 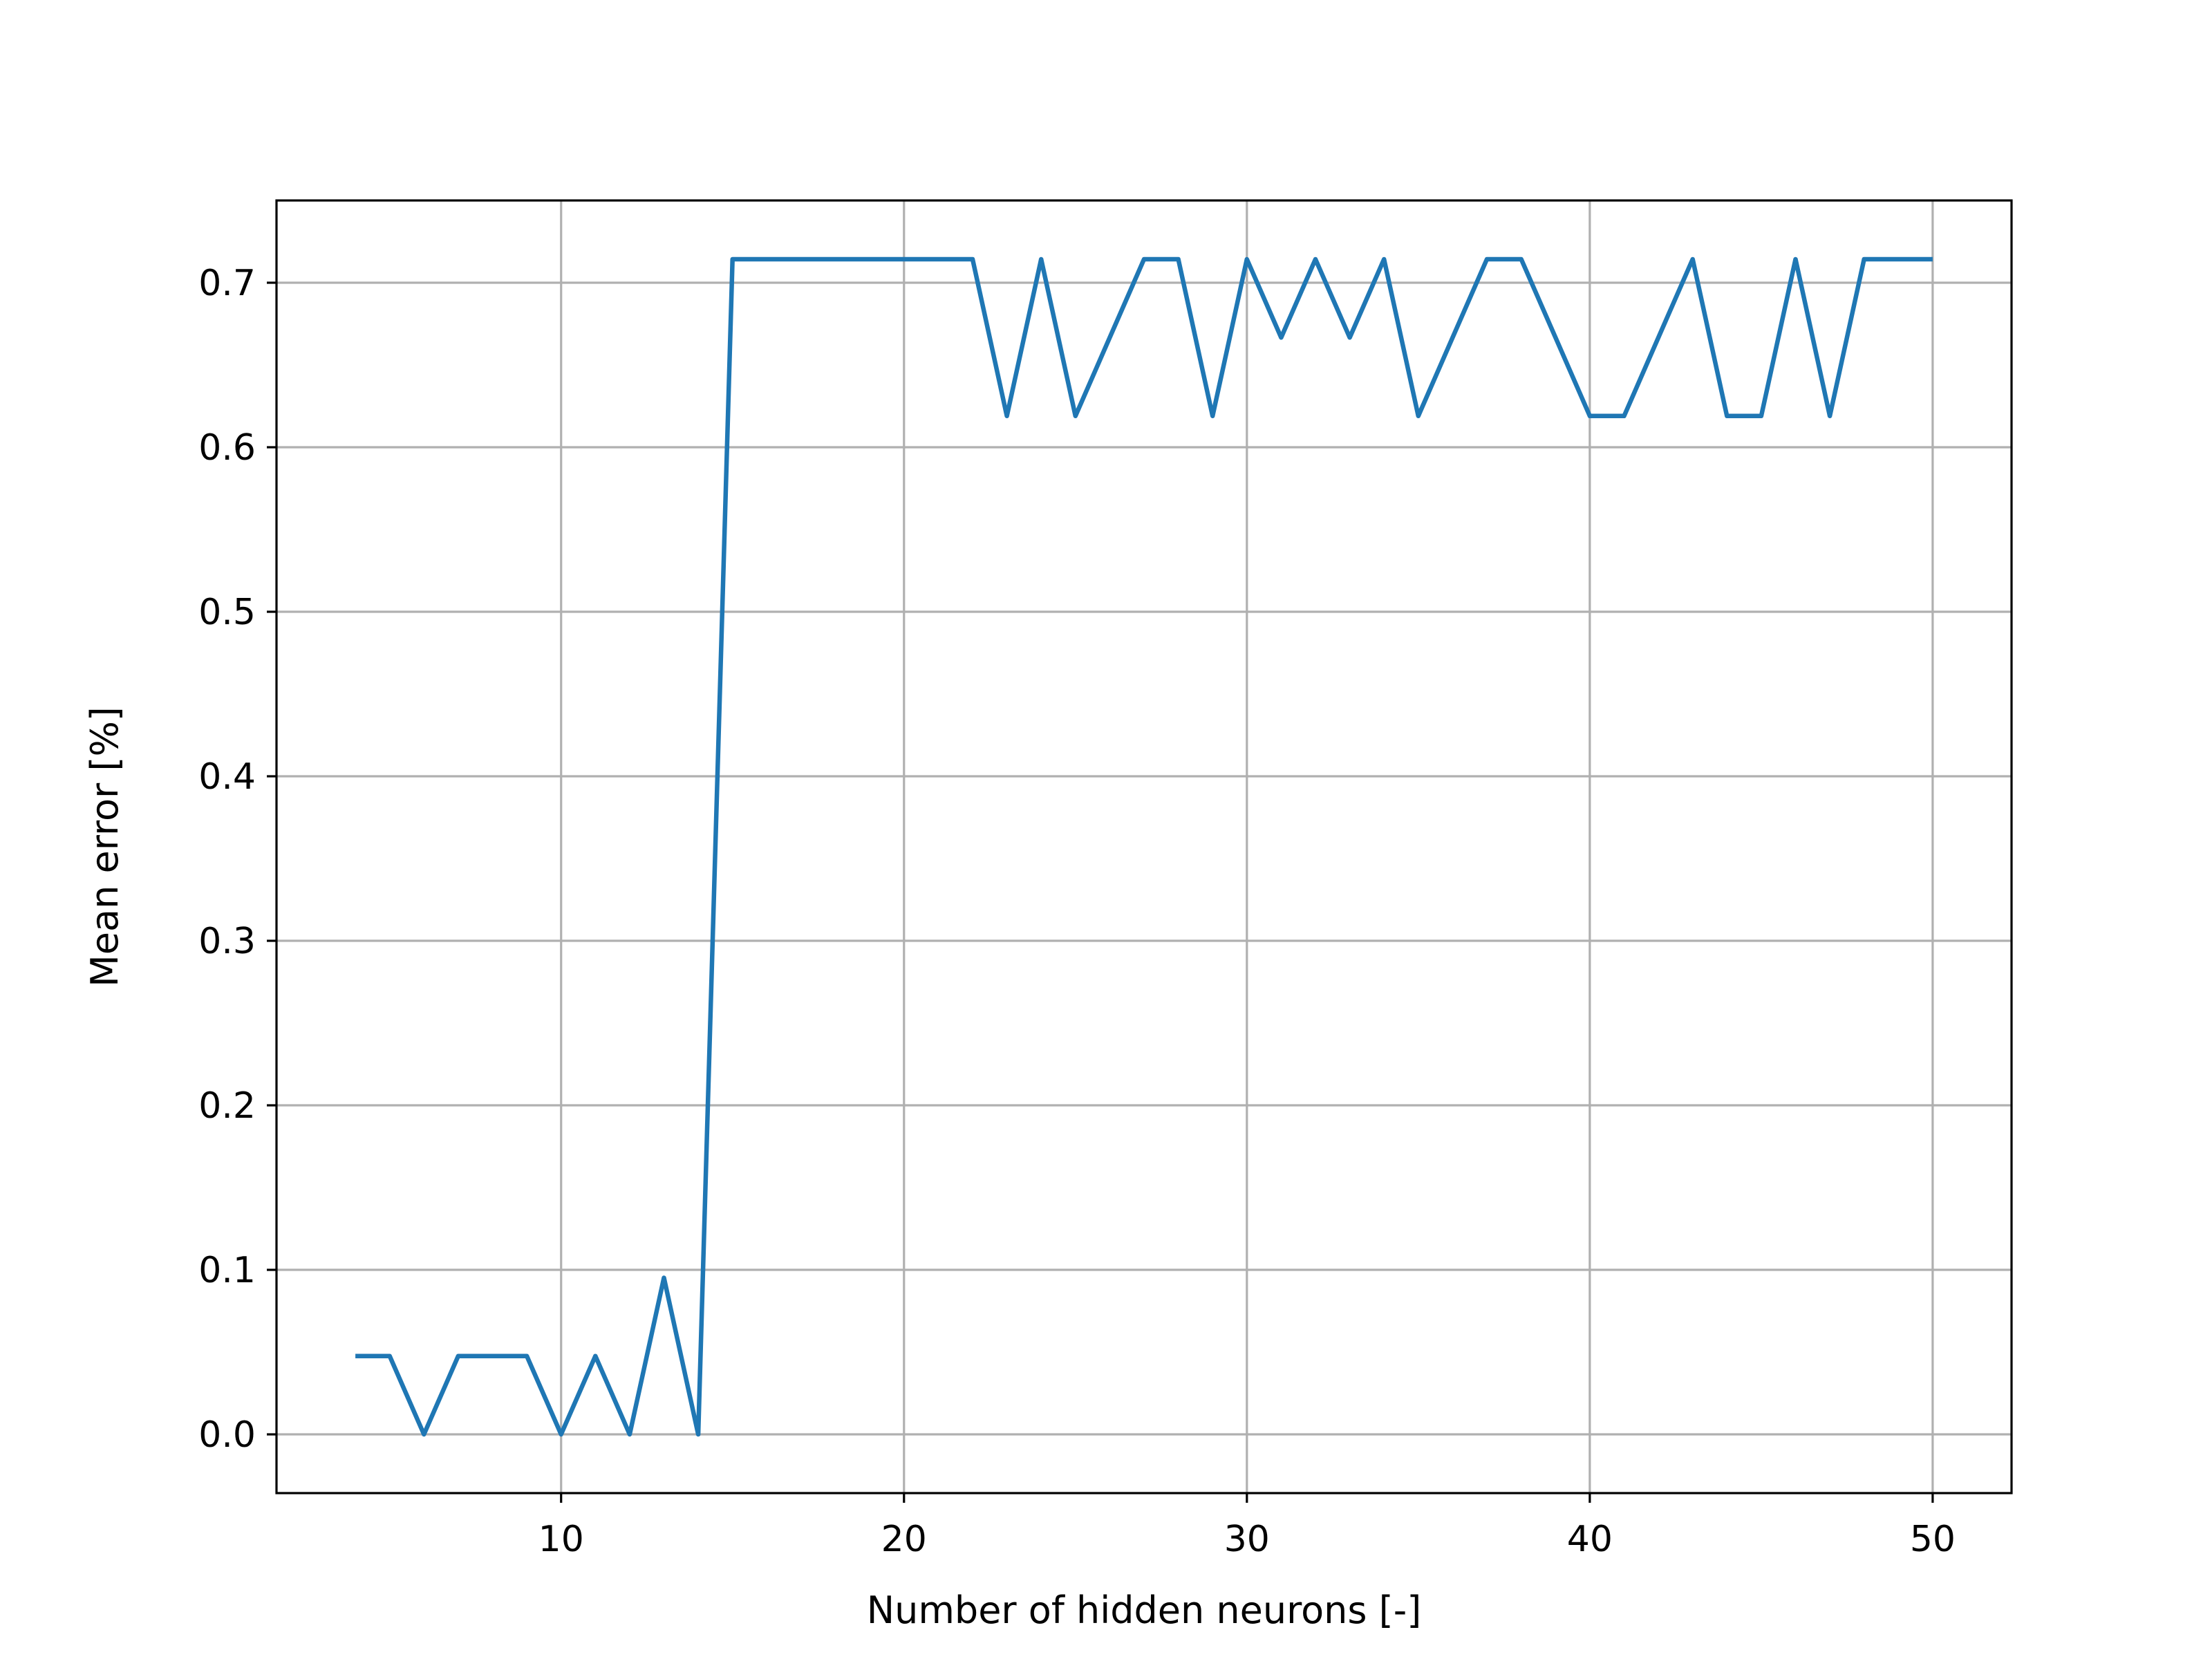 What do you see at coordinates (227, 283) in the screenshot?
I see `y-tick-label: 0.7` at bounding box center [227, 283].